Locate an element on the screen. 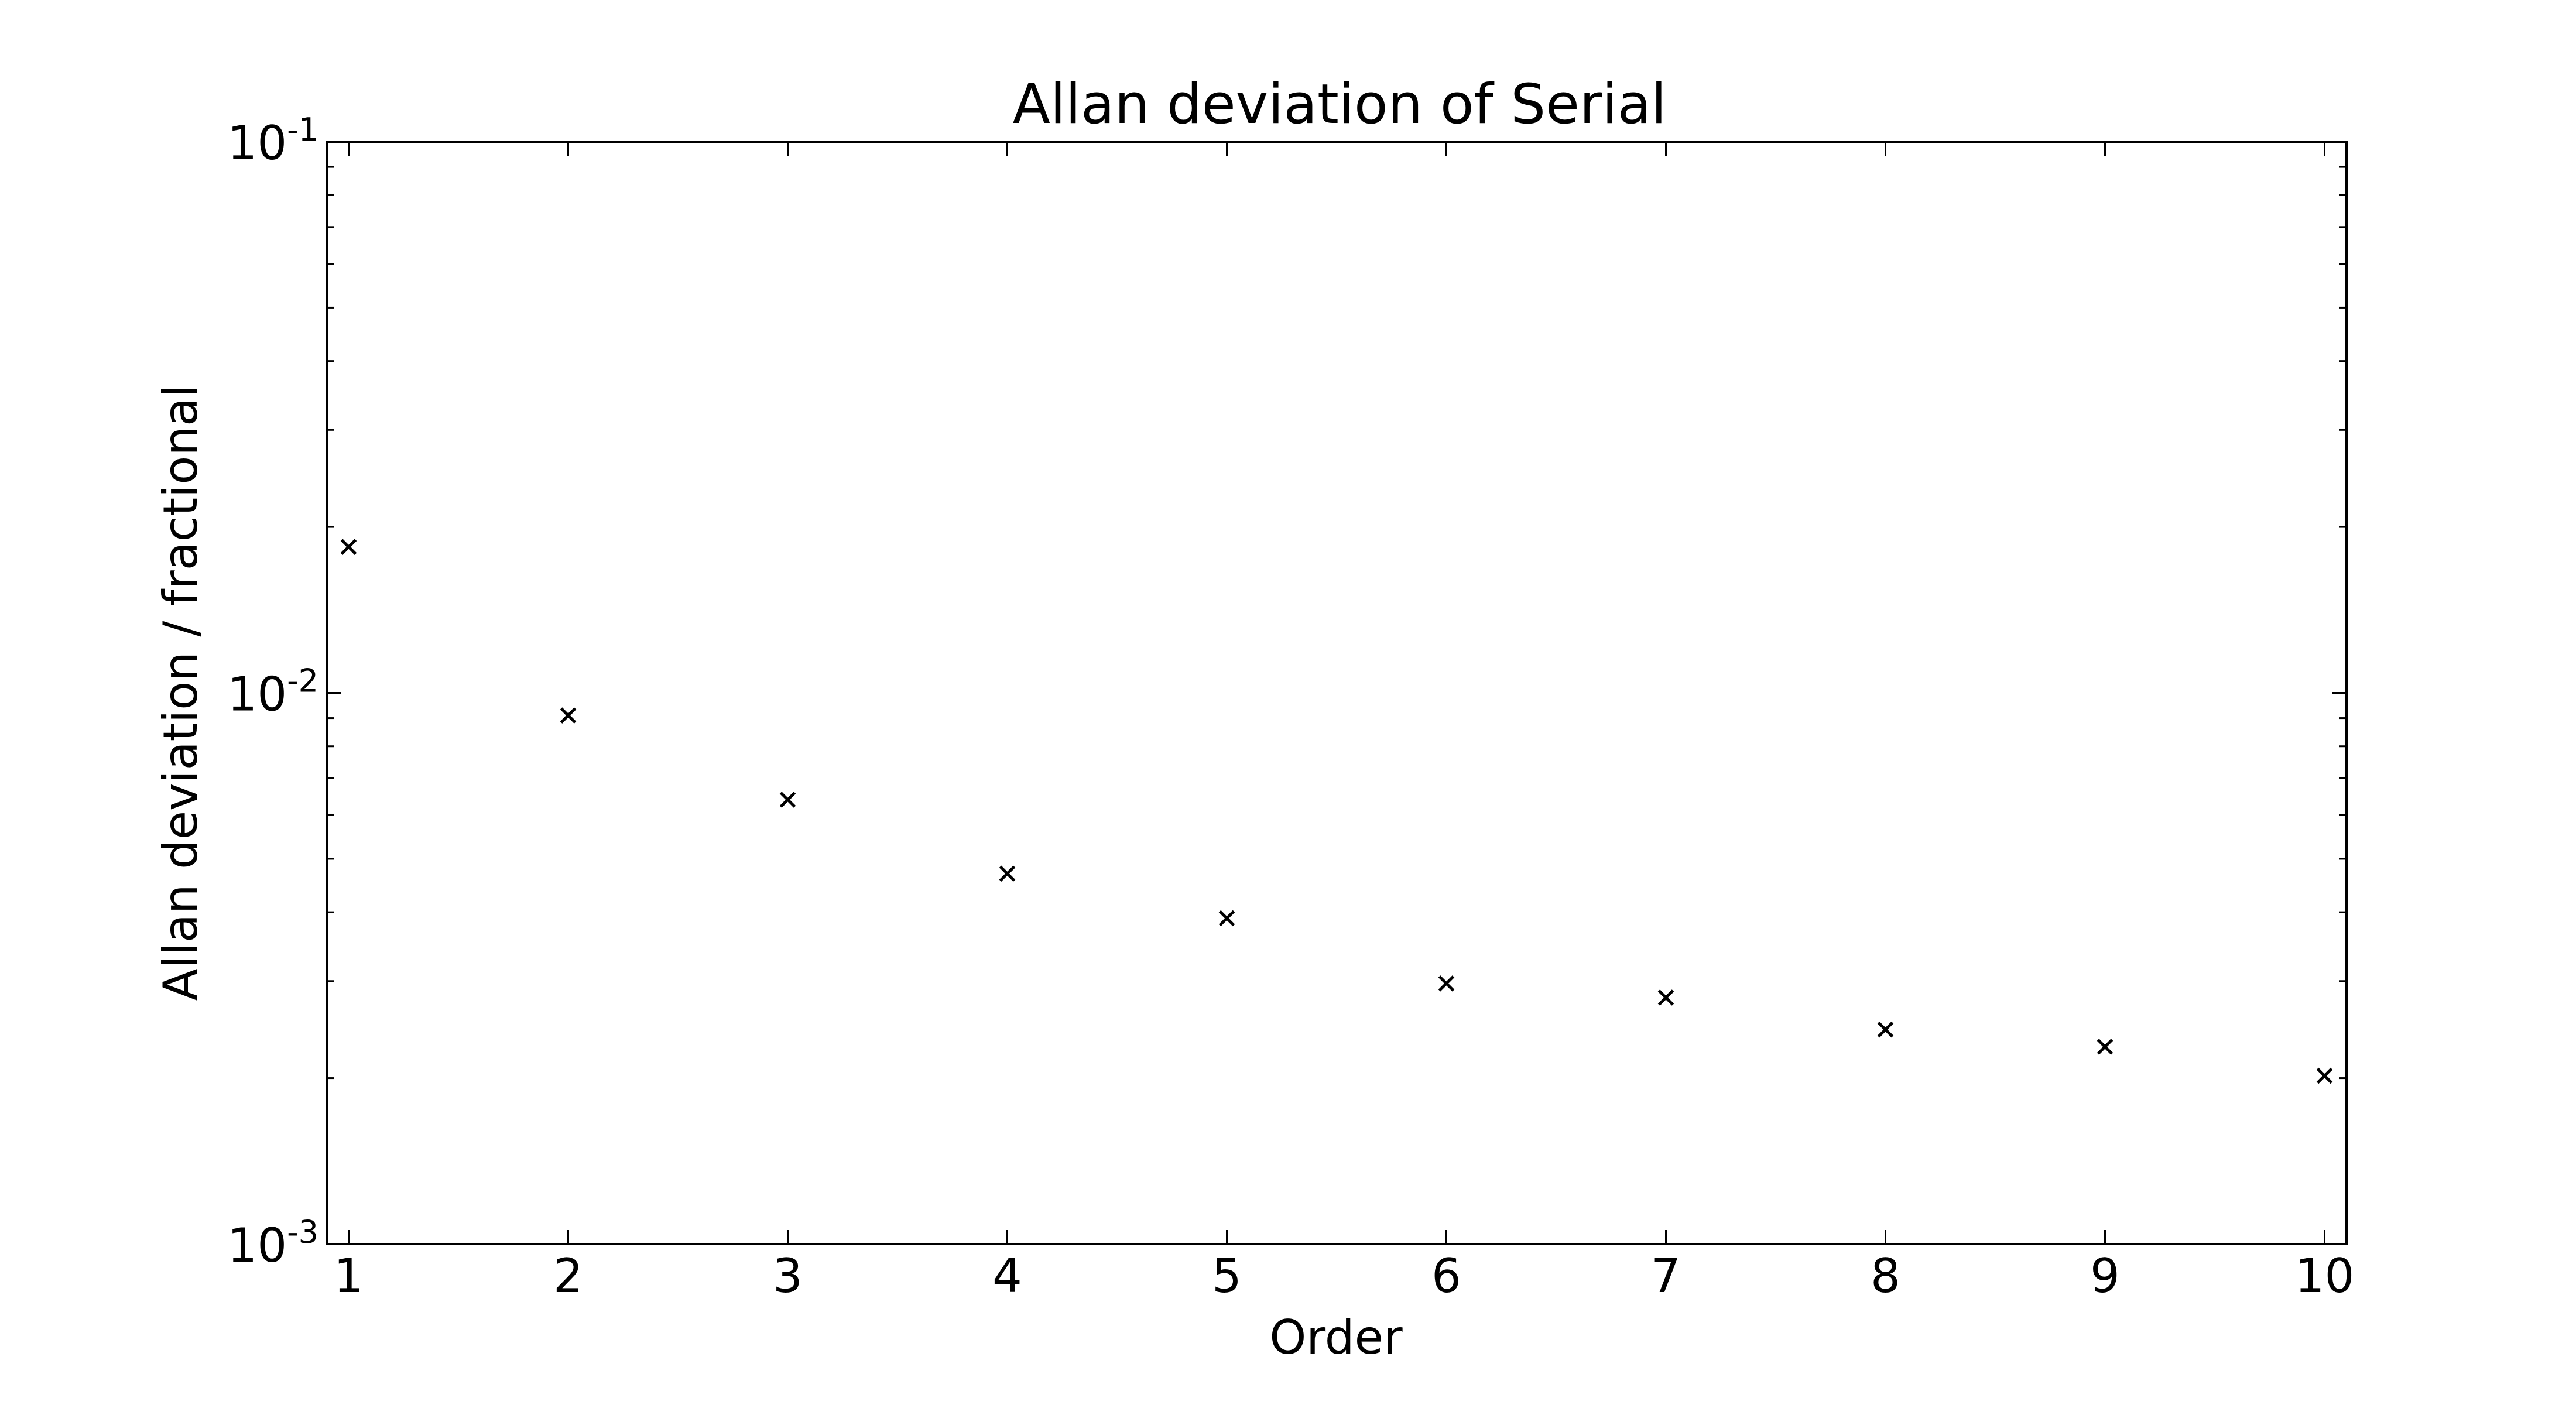 Image resolution: width=2576 pixels, height=1408 pixels. x-axis-label: Order is located at coordinates (1335, 1337).